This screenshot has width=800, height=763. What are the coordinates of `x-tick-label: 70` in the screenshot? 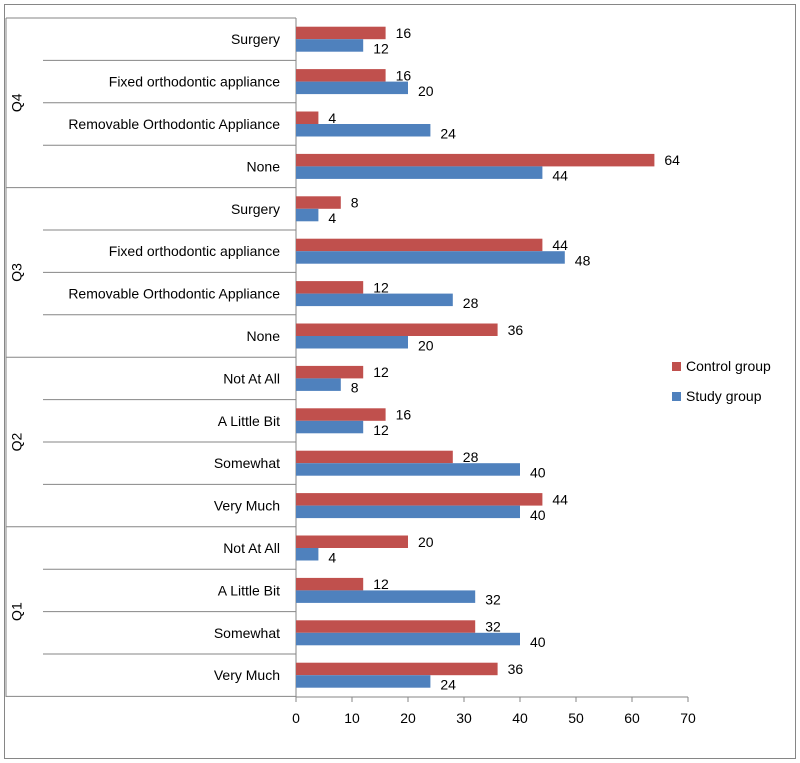 It's located at (688, 718).